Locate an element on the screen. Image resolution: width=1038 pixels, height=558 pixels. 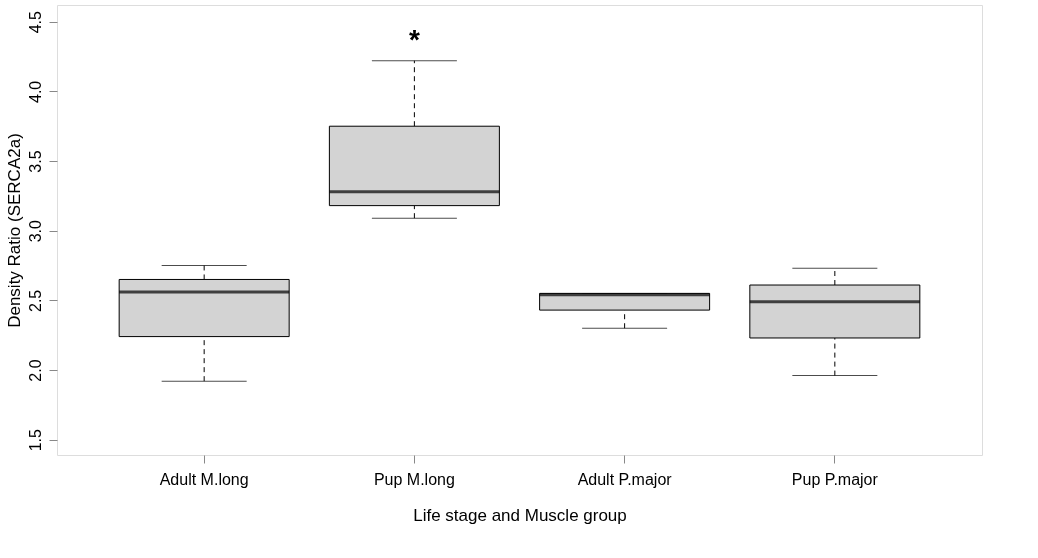
y-axis-title: Density Ratio (SERCA2a) is located at coordinates (14, 230).